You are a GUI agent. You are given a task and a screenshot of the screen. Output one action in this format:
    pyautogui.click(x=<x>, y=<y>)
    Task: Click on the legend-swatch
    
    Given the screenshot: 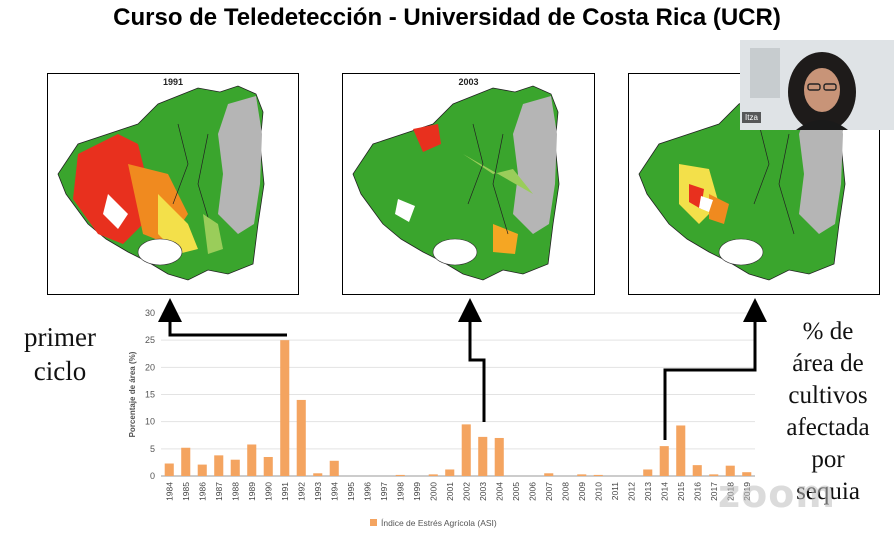 What is the action you would take?
    pyautogui.click(x=373, y=522)
    